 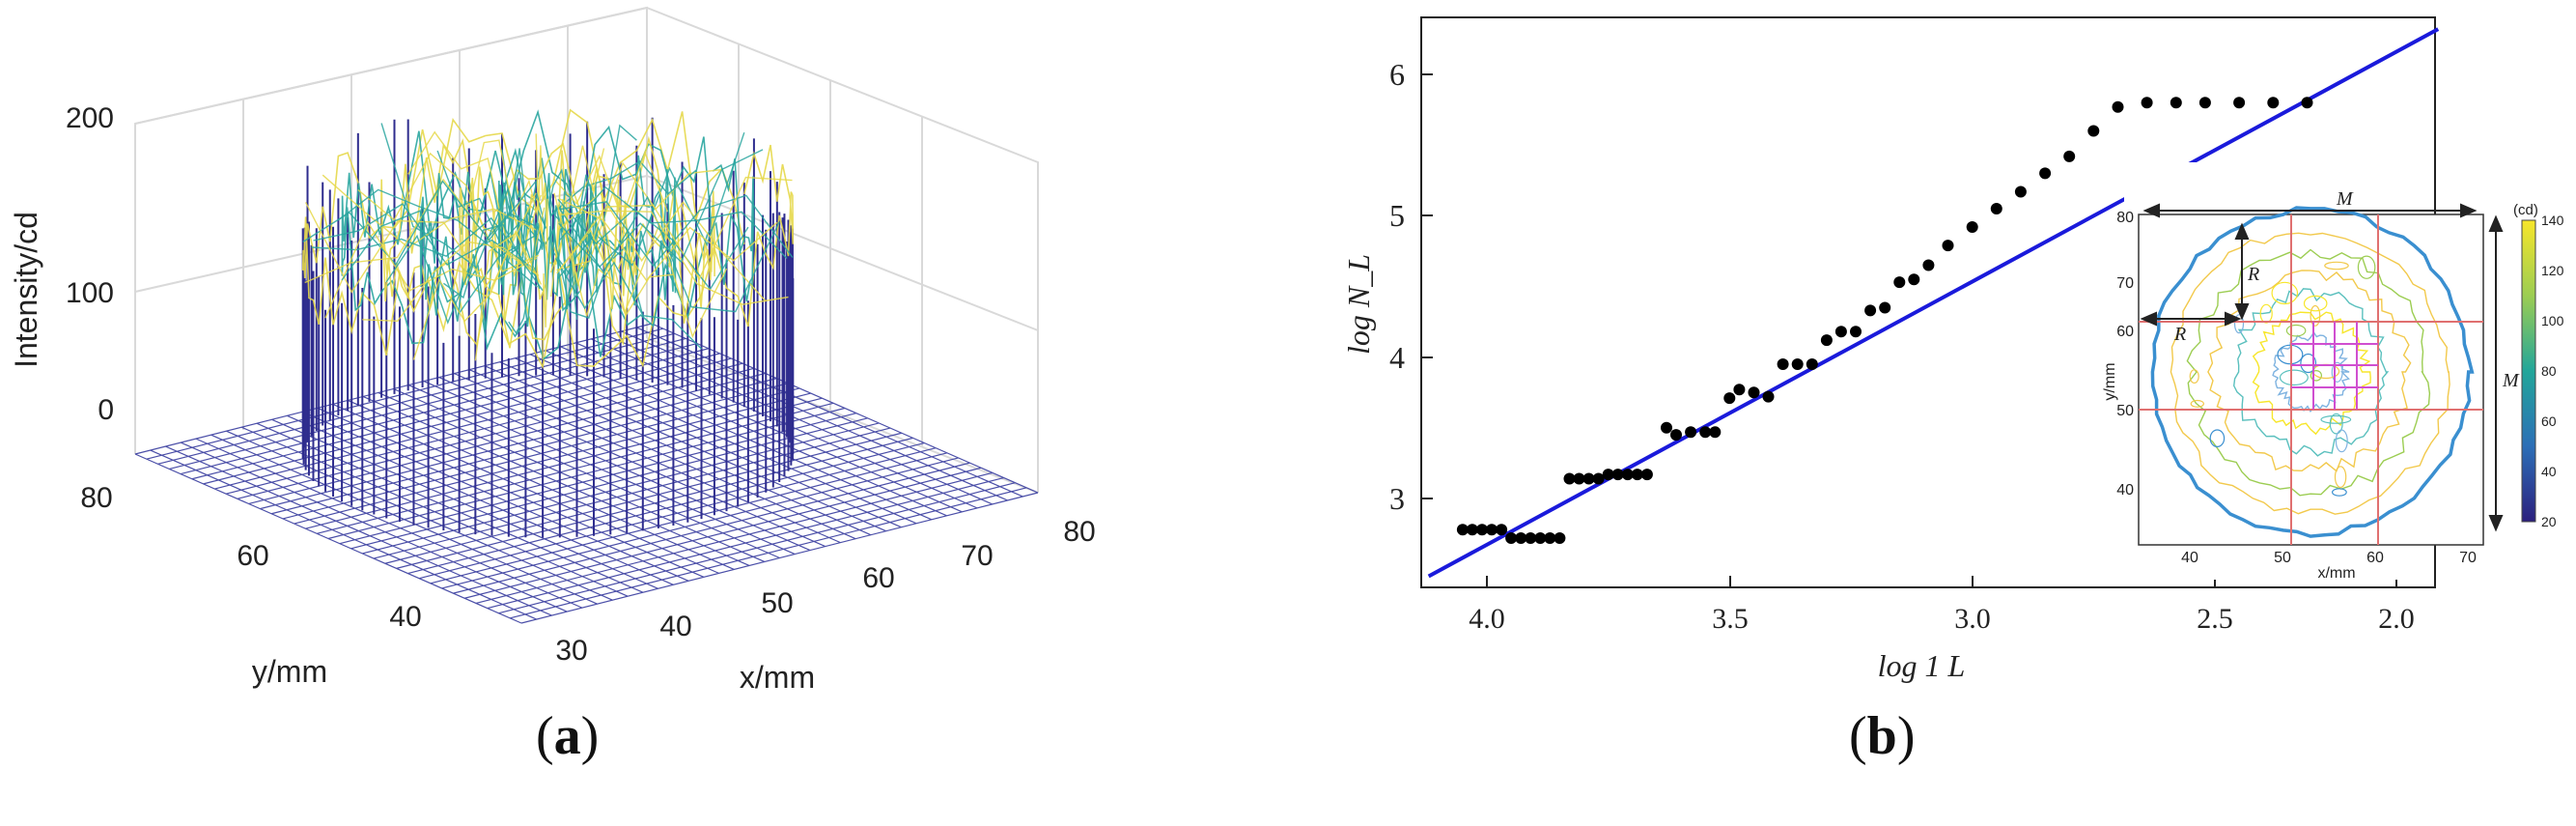 What do you see at coordinates (1731, 619) in the screenshot?
I see `xb-tick-3.5: 3.5` at bounding box center [1731, 619].